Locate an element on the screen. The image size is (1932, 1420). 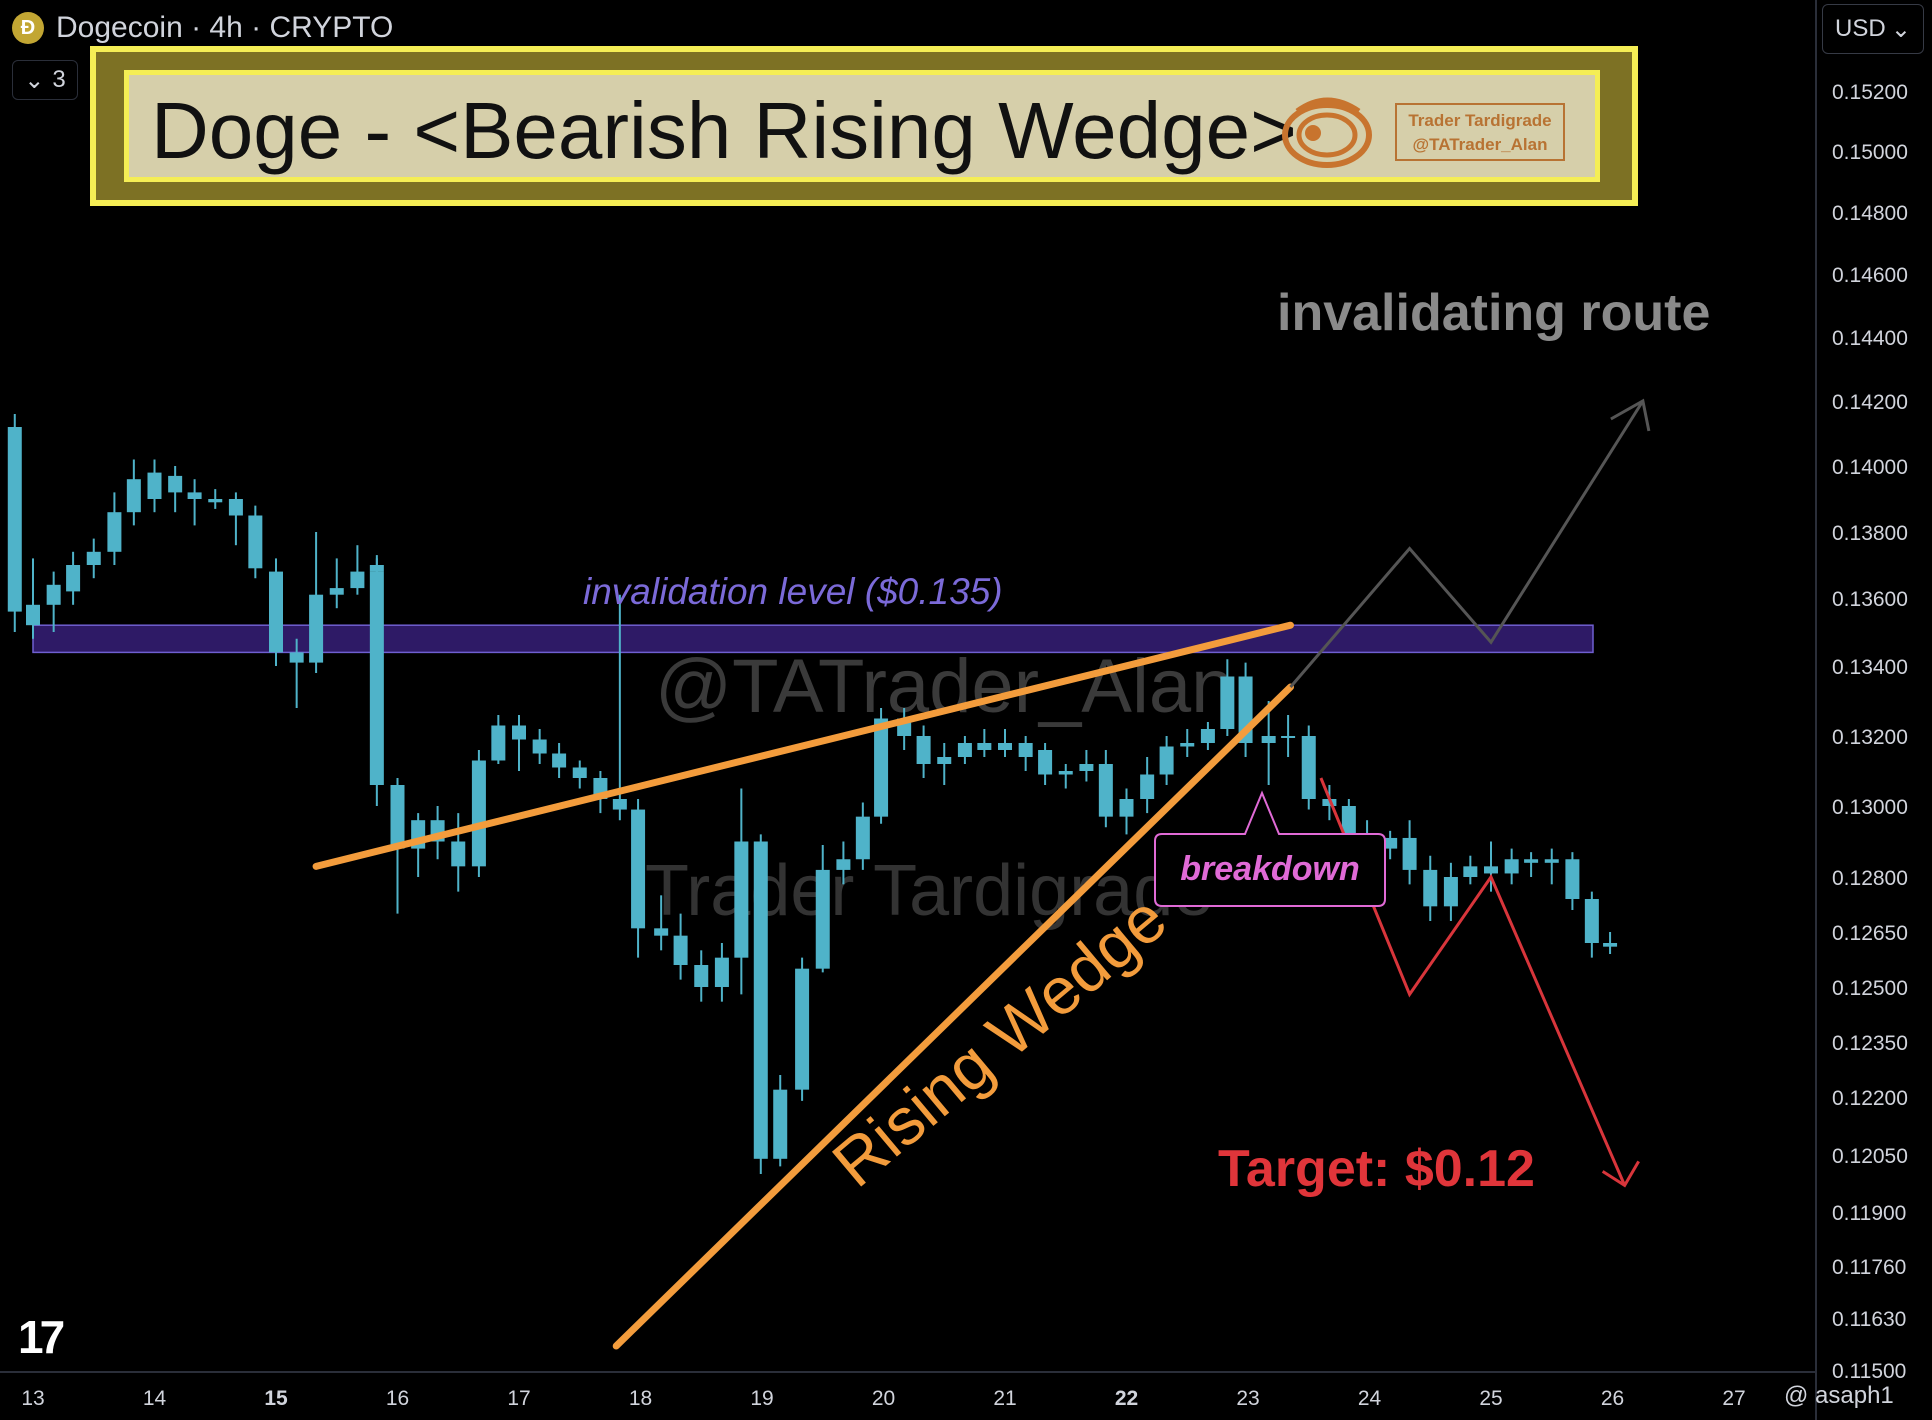
x-tick-label: 23 is located at coordinates (1247, 1398).